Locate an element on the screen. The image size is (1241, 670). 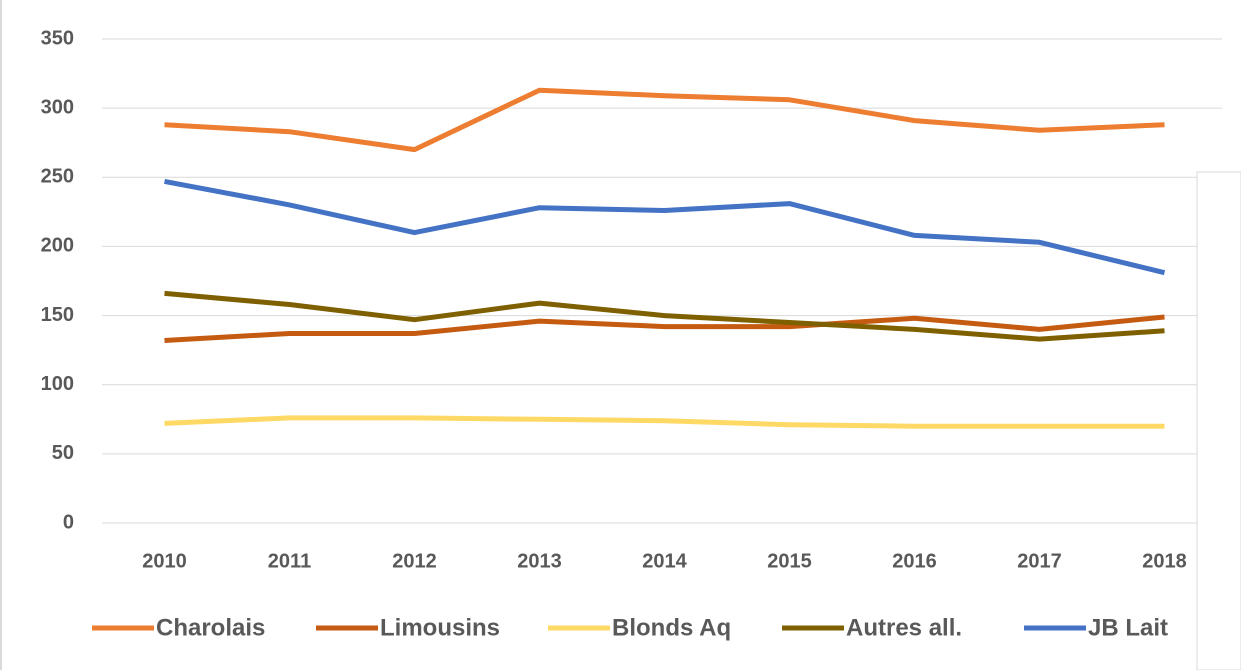
y-tick-label: 100 is located at coordinates (57, 384).